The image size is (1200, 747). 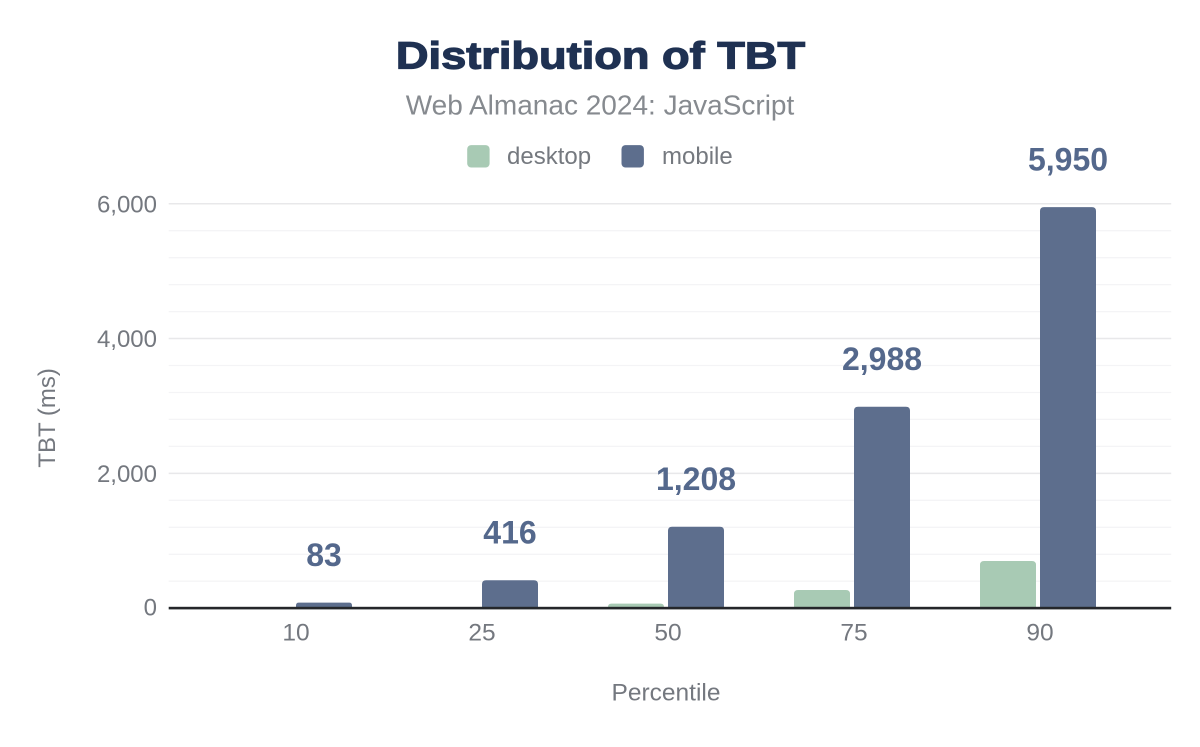 I want to click on svg-text: 50, so click(x=667, y=633).